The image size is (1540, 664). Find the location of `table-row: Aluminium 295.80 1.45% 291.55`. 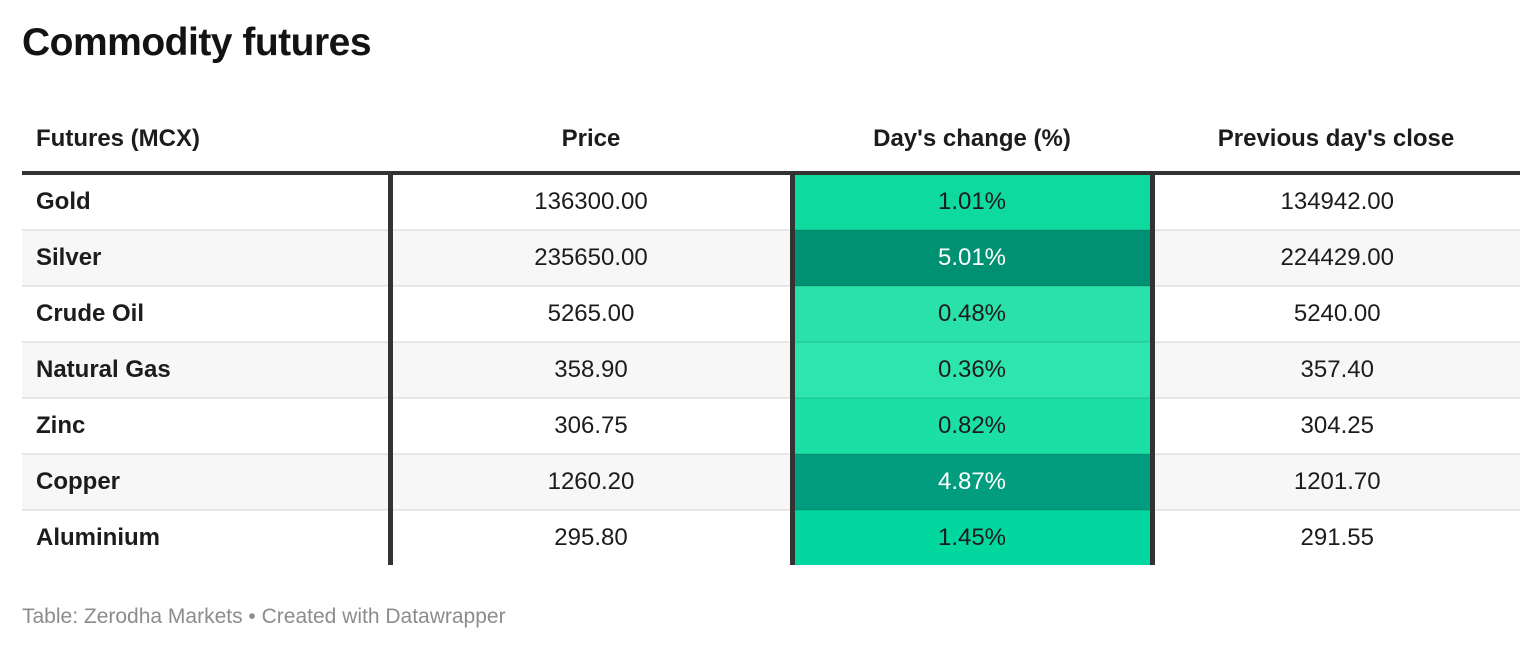

table-row: Aluminium 295.80 1.45% 291.55 is located at coordinates (771, 537).